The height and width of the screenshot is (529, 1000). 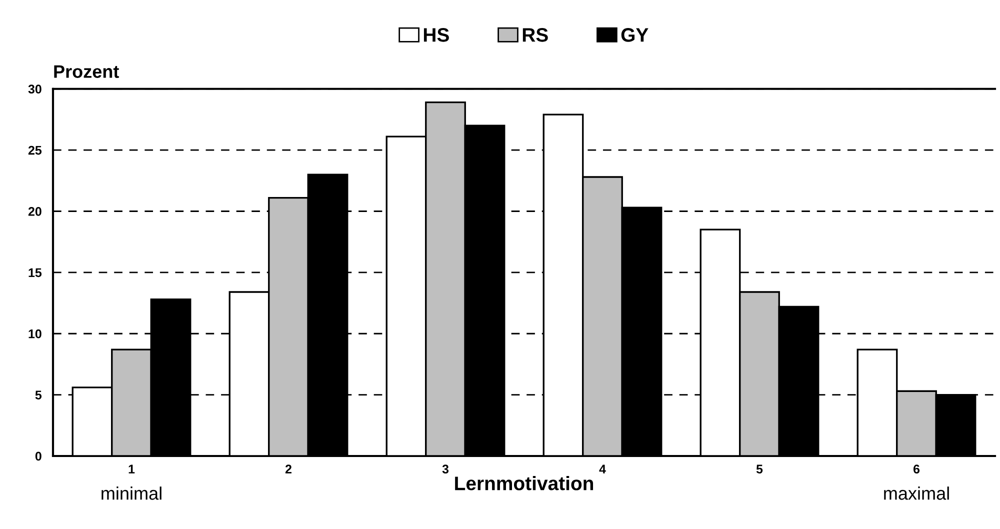 I want to click on x-axis-title: Lernmotivation, so click(x=524, y=483).